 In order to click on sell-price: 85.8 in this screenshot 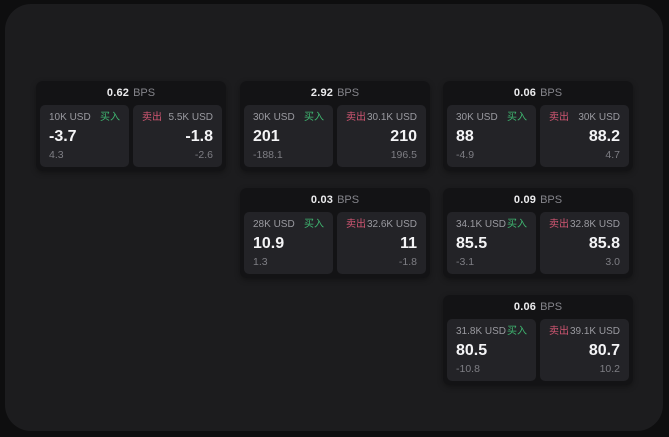, I will do `click(604, 243)`.